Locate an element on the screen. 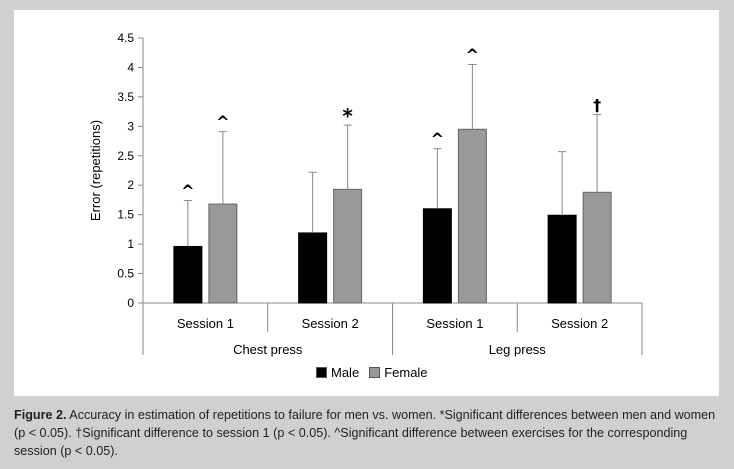 This screenshot has height=469, width=734. significance-marker-female-2: ^ is located at coordinates (472, 55).